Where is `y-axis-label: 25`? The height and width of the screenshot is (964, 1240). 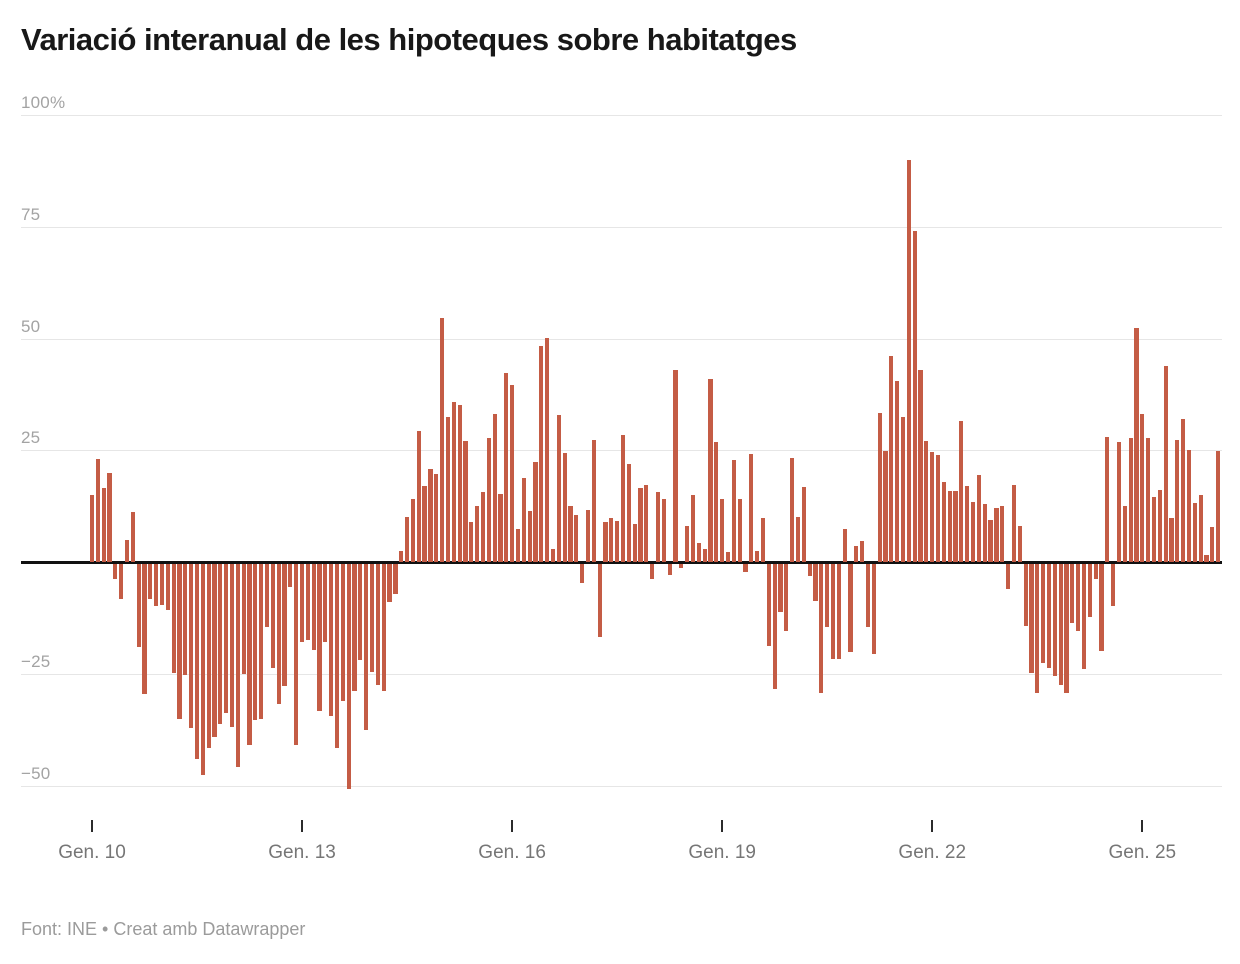 y-axis-label: 25 is located at coordinates (31, 438).